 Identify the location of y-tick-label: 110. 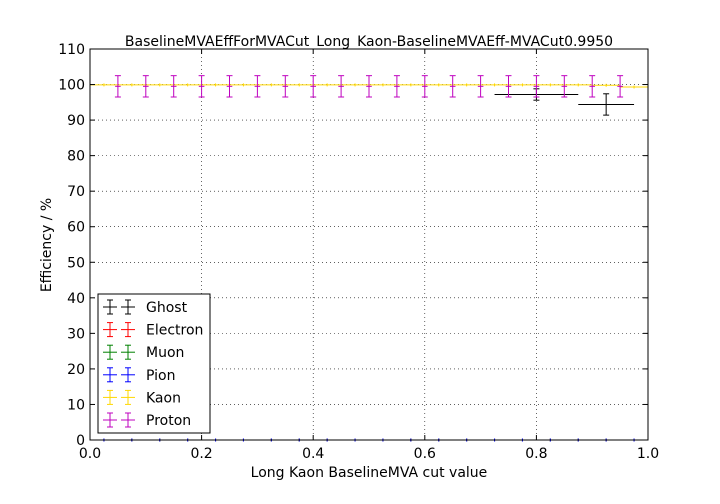
(71, 50).